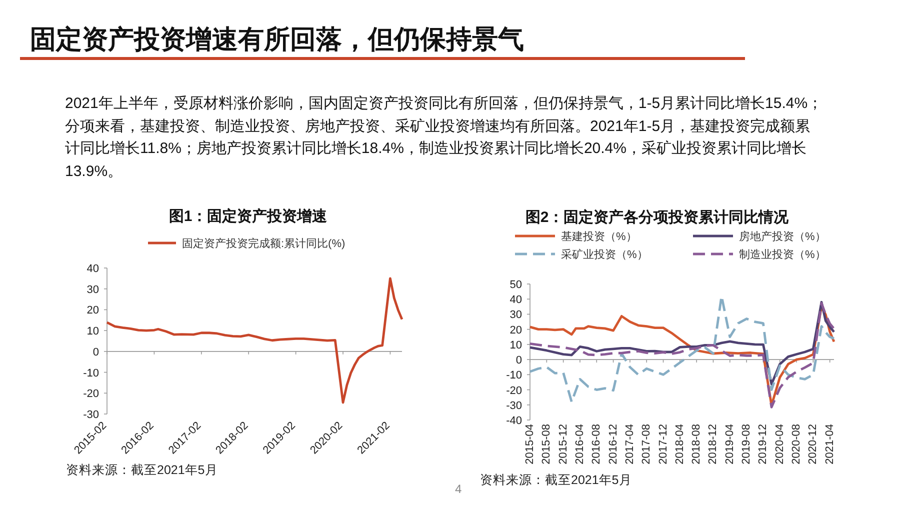  What do you see at coordinates (646, 444) in the screenshot?
I see `x-tick-label: 2017-08` at bounding box center [646, 444].